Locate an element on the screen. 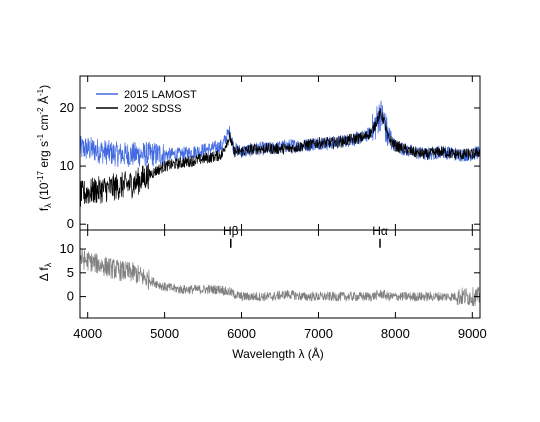 Image resolution: width=540 pixels, height=422 pixels. bottom-ytick-label-2: 10 is located at coordinates (67, 248).